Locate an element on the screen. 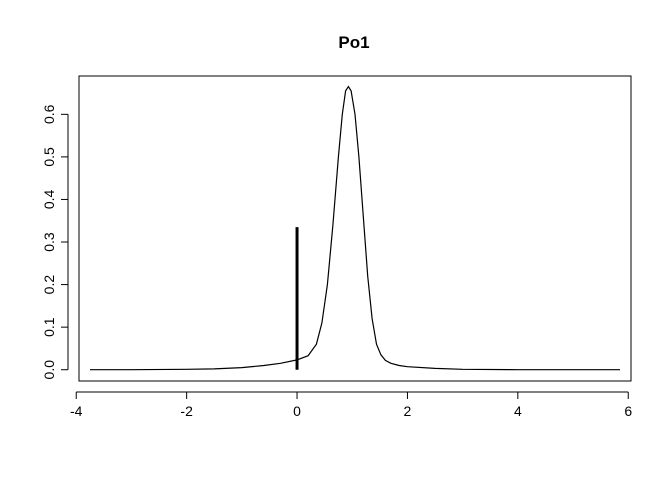 The width and height of the screenshot is (672, 480). x-tick-label: 0 is located at coordinates (297, 411).